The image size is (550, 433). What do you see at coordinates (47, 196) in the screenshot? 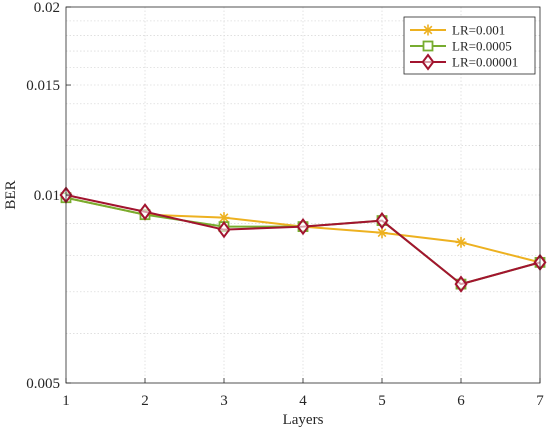
I see `y-tick-label: 0.01` at bounding box center [47, 196].